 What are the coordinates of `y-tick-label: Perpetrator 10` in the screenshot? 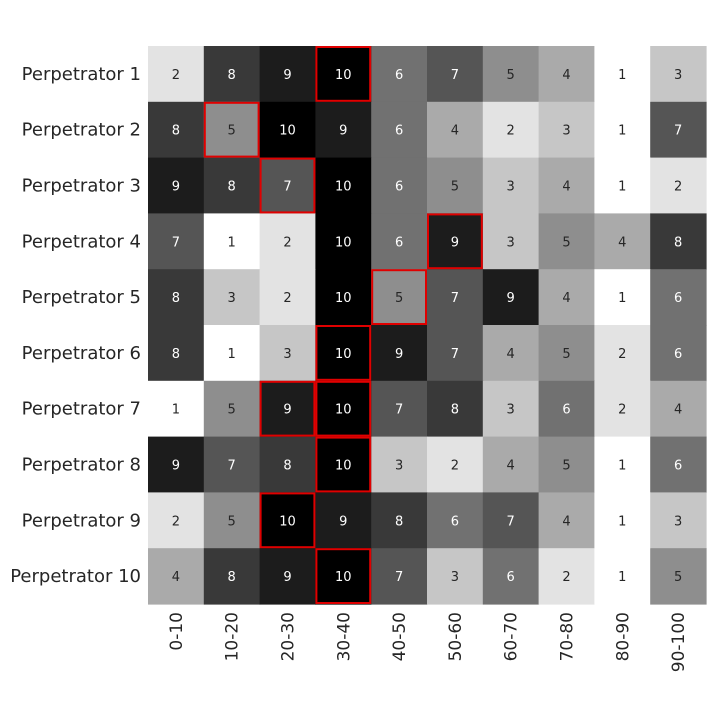 It's located at (75, 576).